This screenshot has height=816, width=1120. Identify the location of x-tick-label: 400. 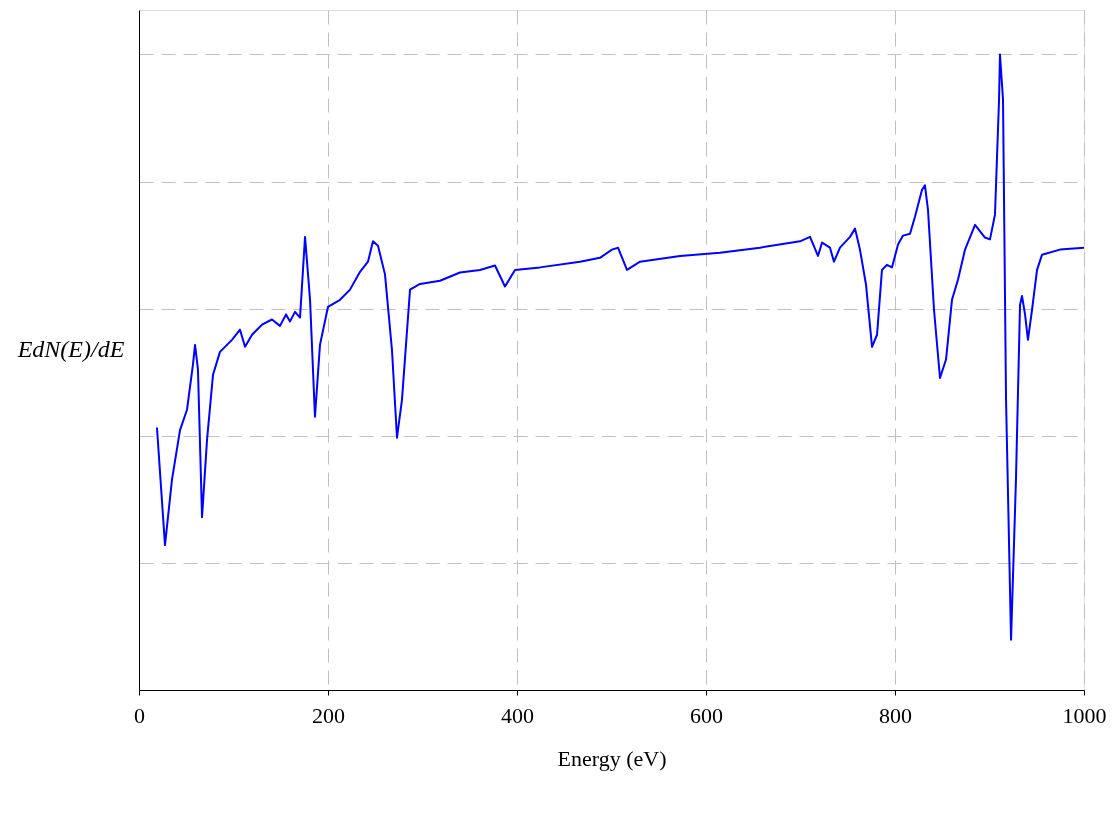
(517, 715).